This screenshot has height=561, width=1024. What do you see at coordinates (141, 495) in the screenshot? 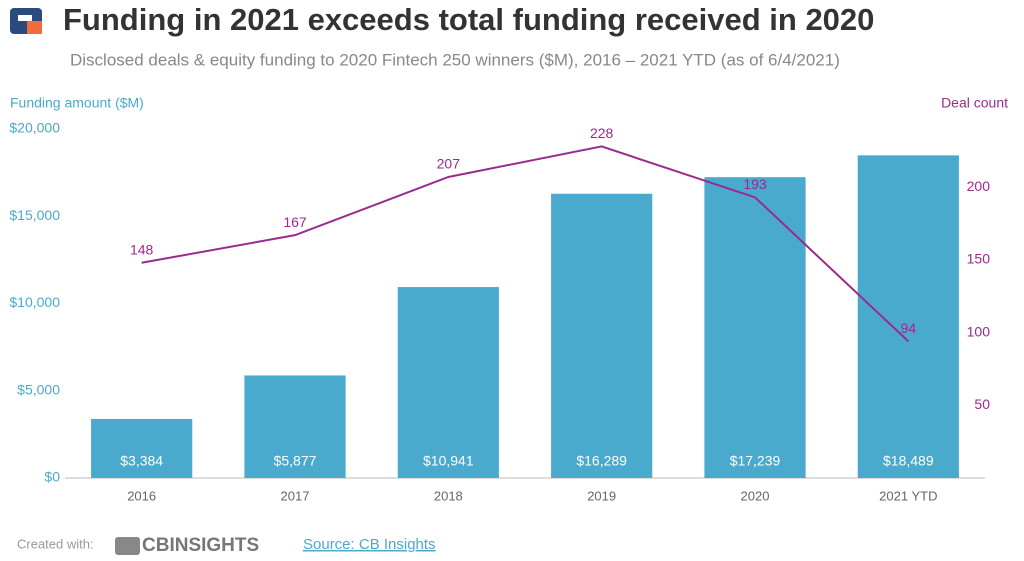
I see `x-tick-label: 2016` at bounding box center [141, 495].